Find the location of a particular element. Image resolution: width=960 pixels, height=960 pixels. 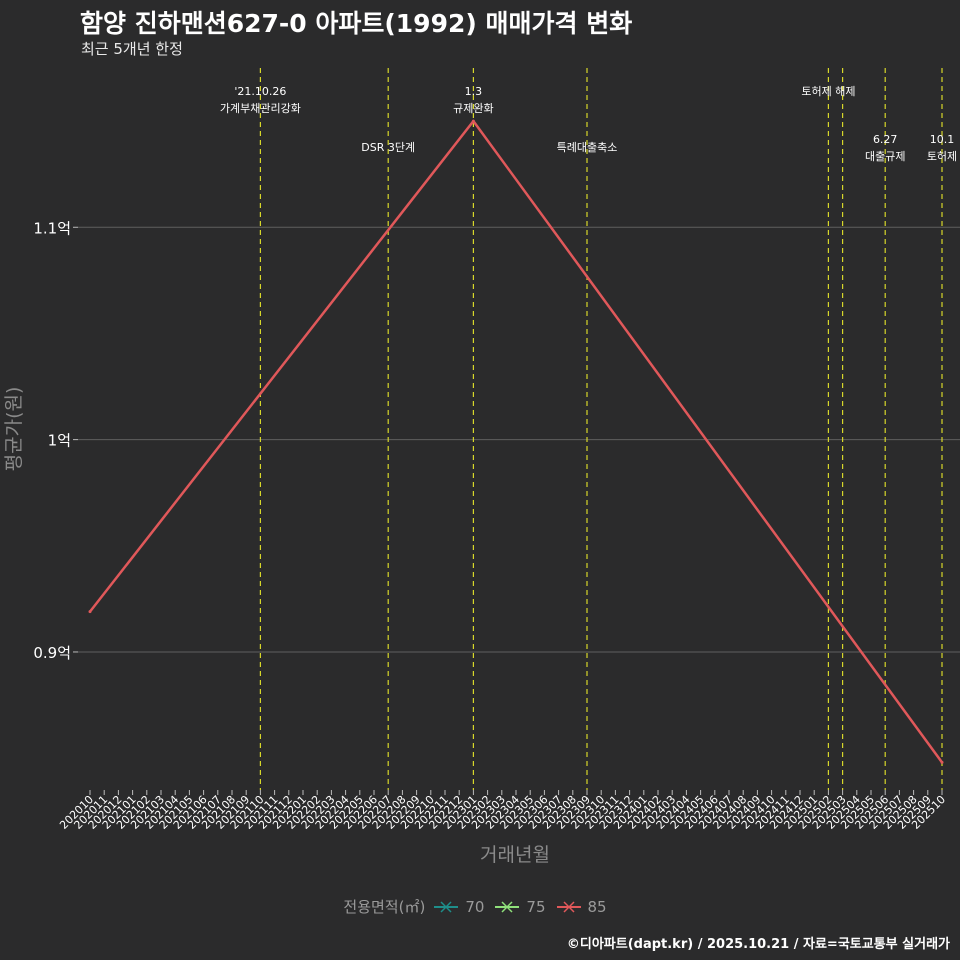

event-annotation: 가계부채관리강화 is located at coordinates (260, 108).